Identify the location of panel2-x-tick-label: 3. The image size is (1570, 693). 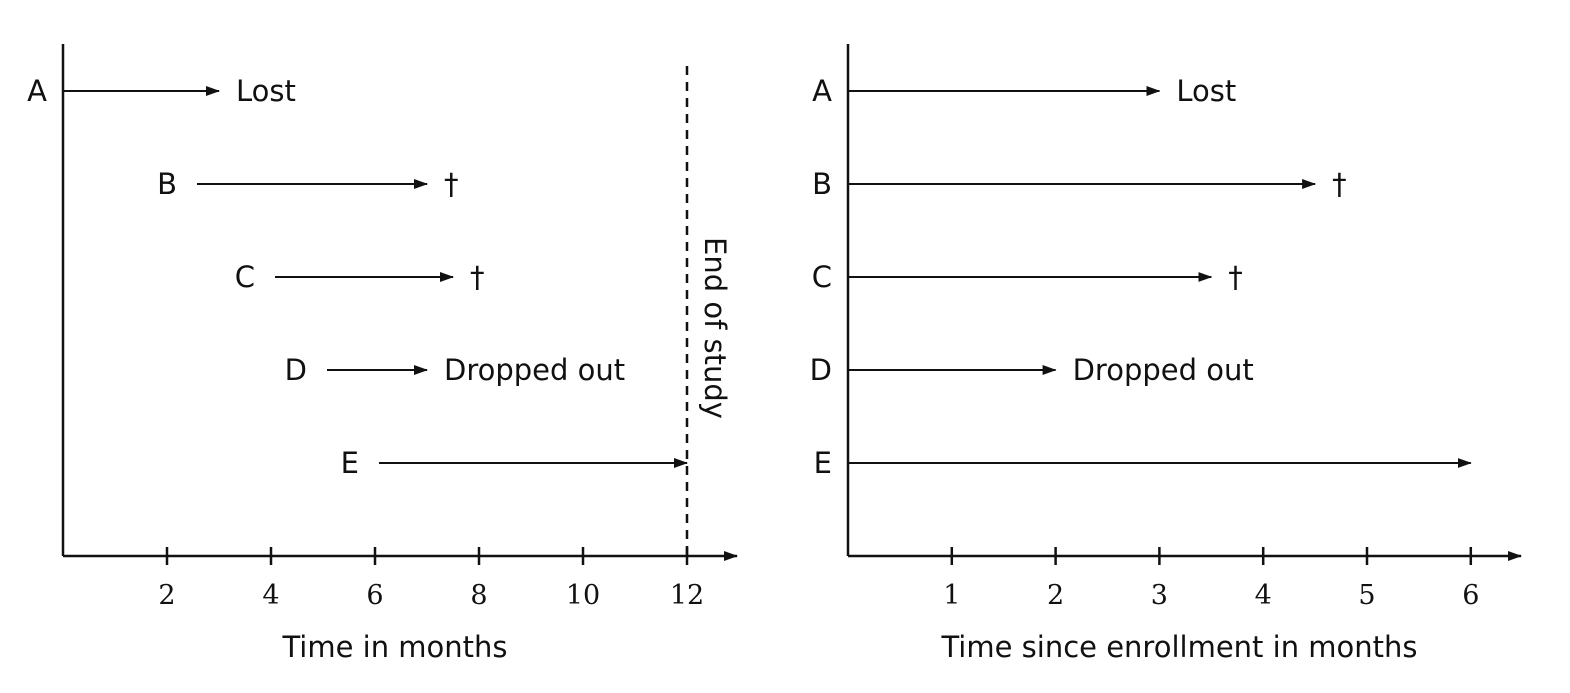
(1159, 595).